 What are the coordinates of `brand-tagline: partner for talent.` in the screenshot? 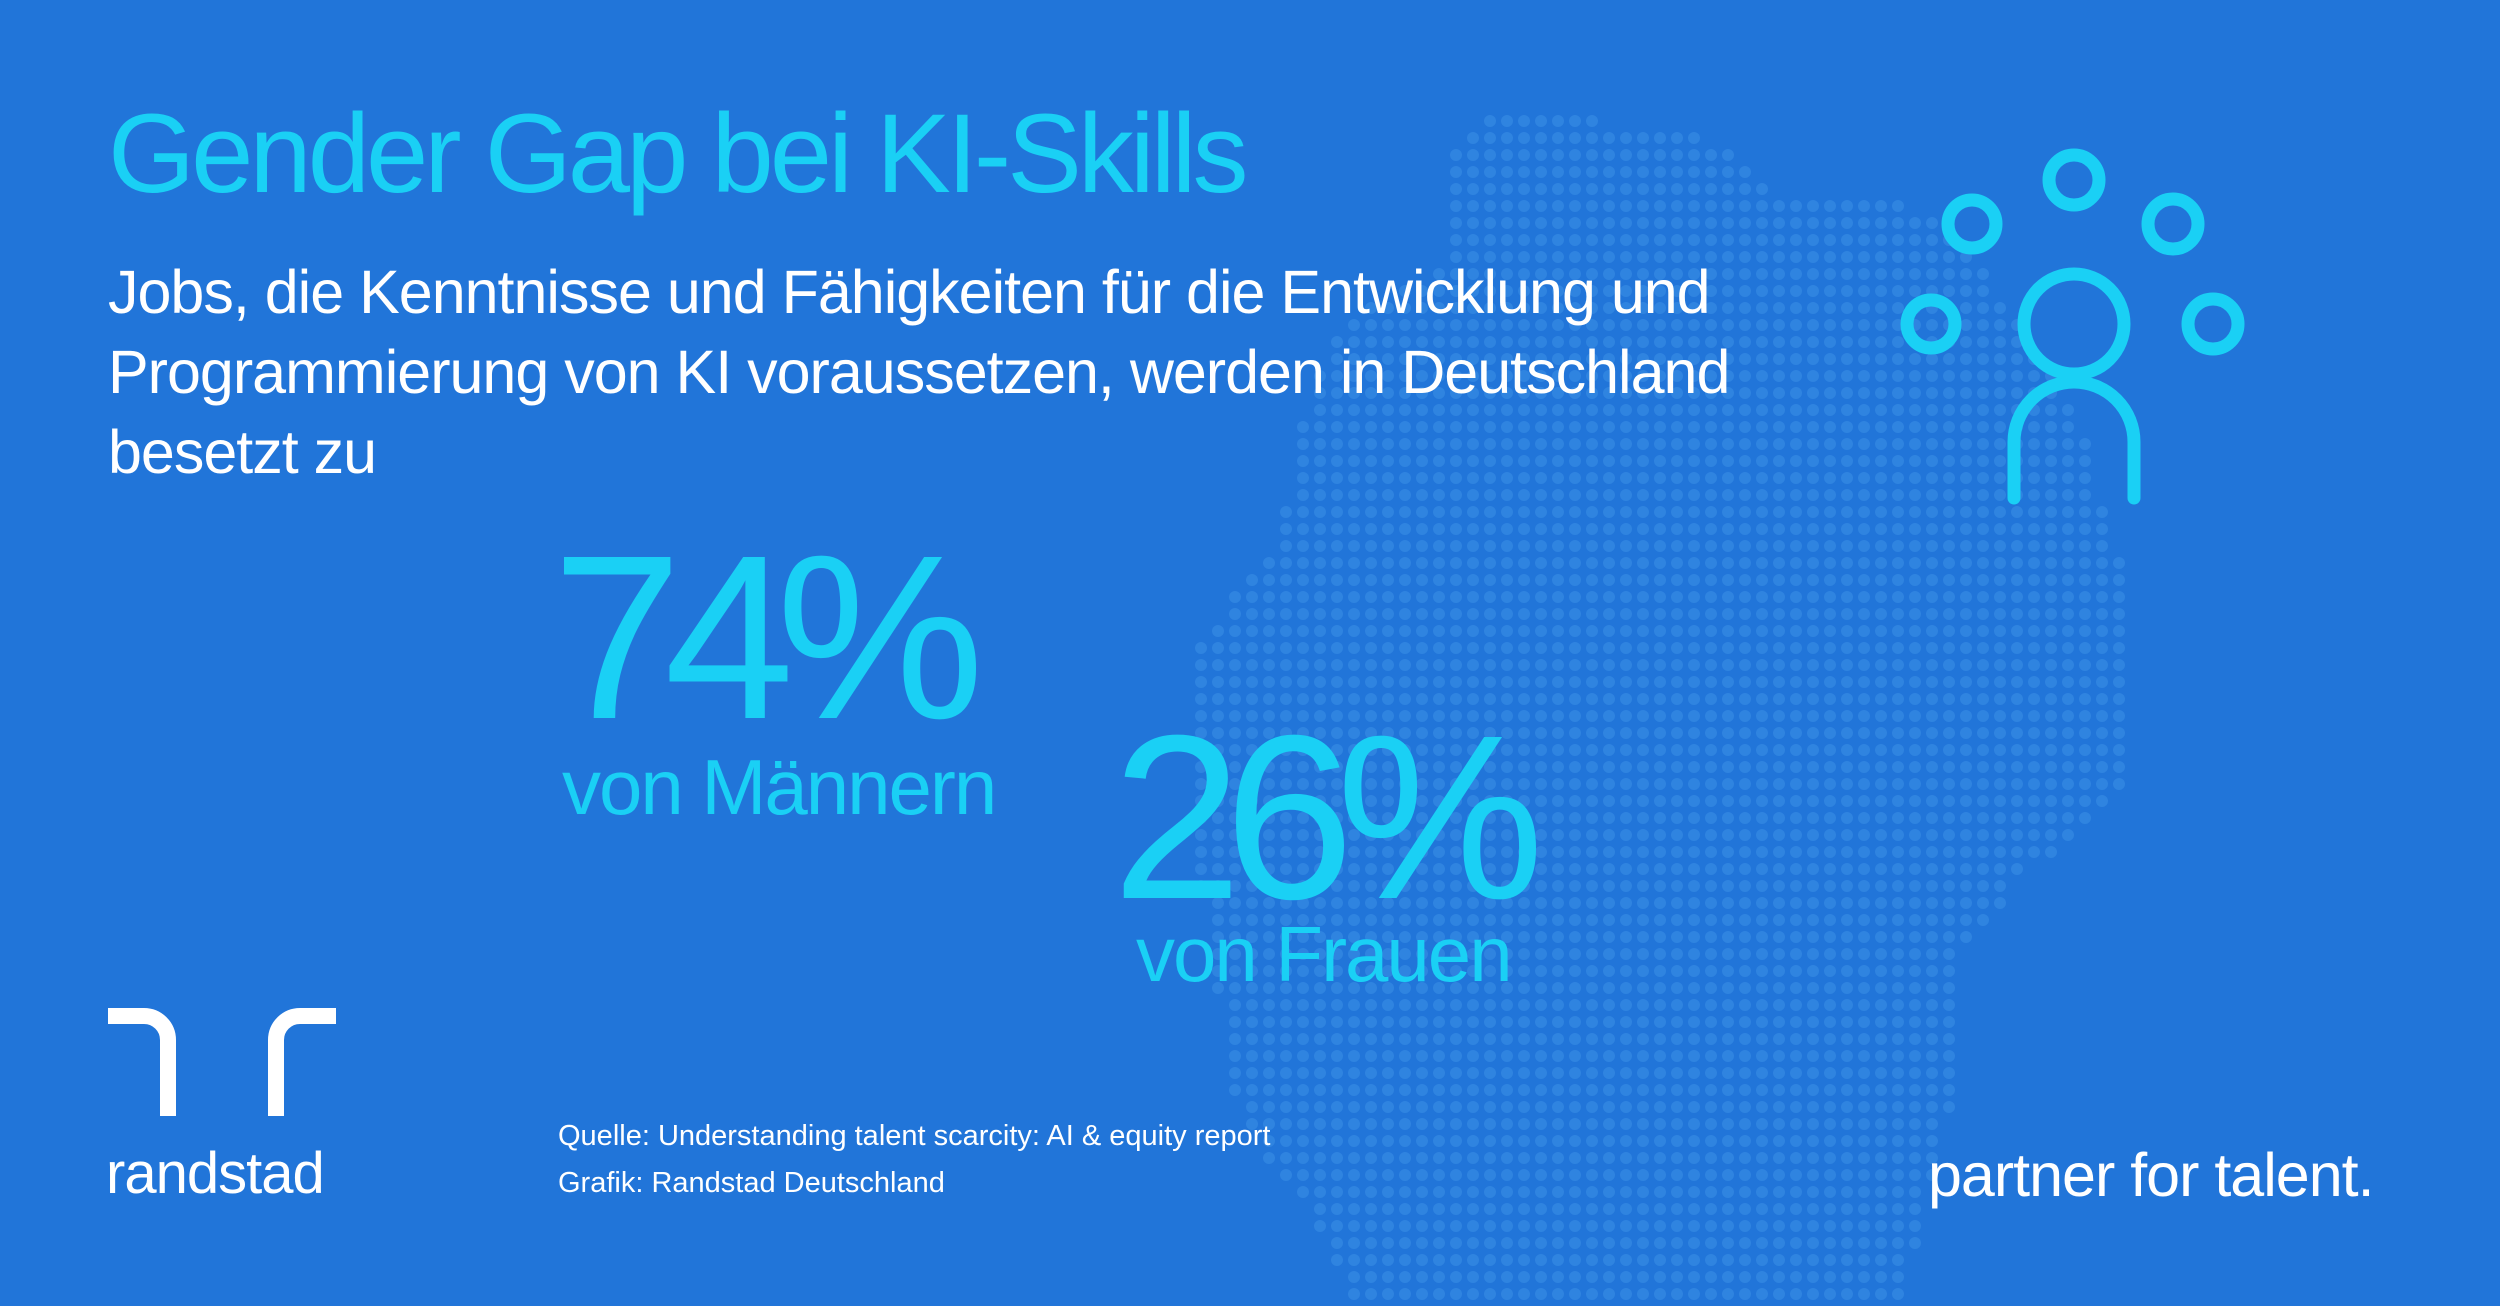 It's located at (2151, 1175).